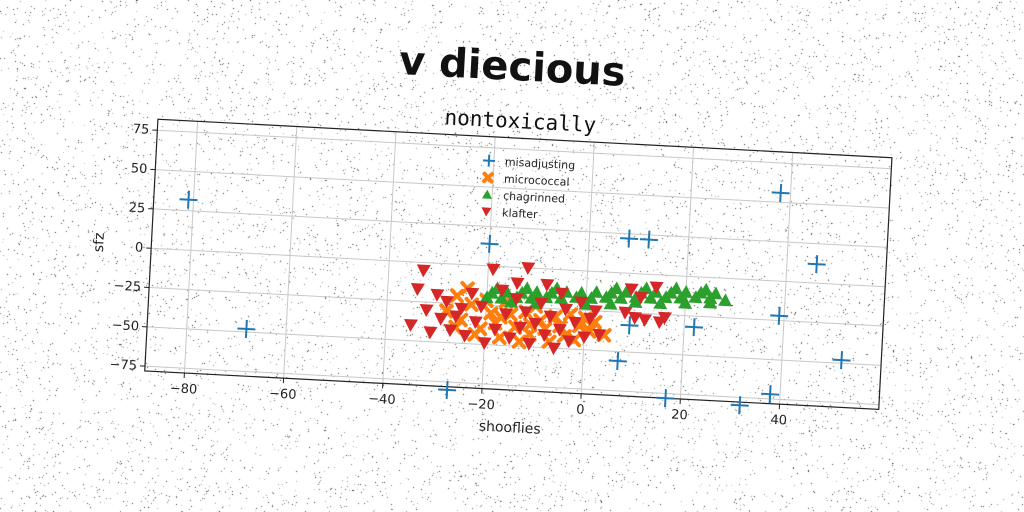  What do you see at coordinates (540, 163) in the screenshot?
I see `legend-label-misadjusting: misadjusting` at bounding box center [540, 163].